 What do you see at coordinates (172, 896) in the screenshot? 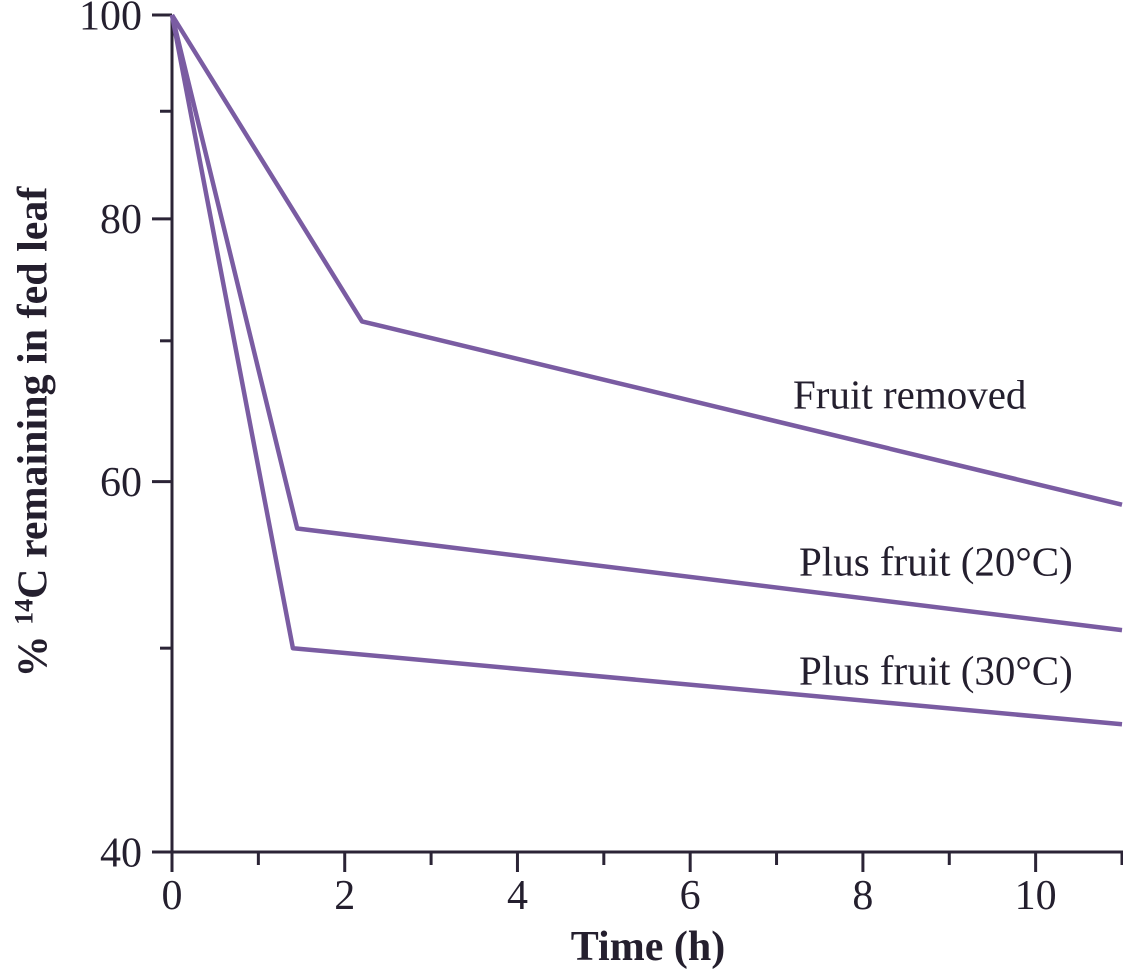
I see `x-tick-label: 0` at bounding box center [172, 896].